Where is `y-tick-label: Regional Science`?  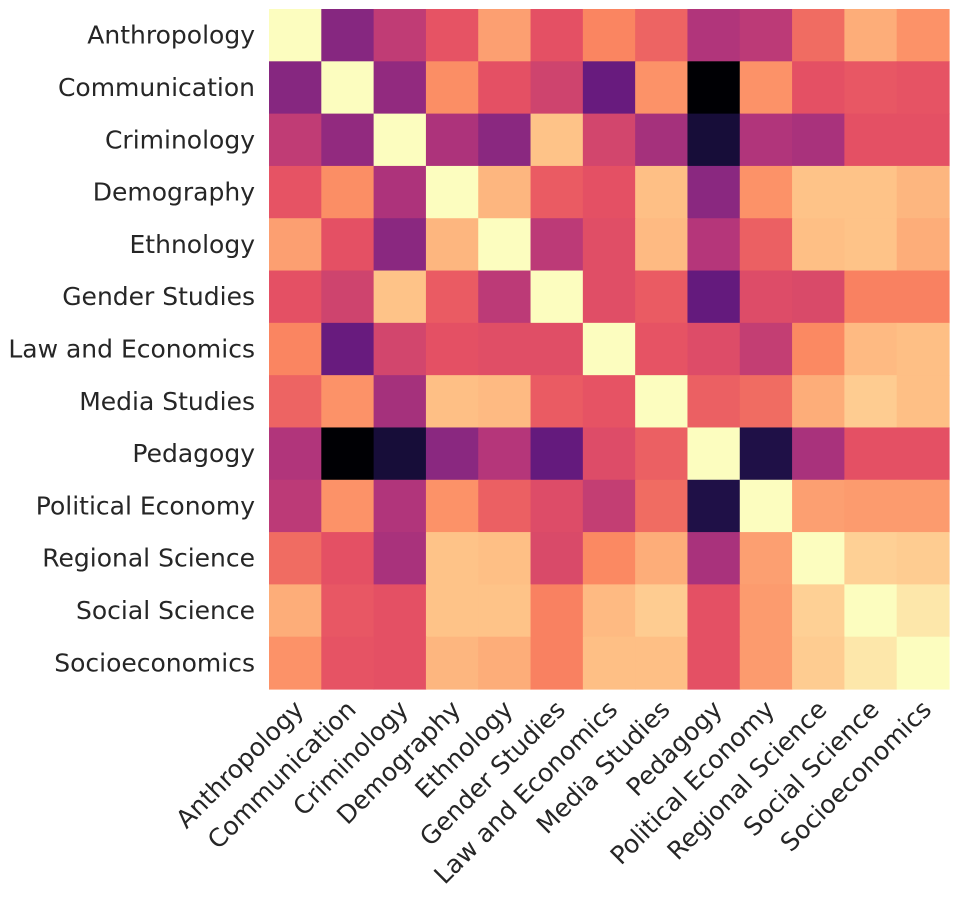
y-tick-label: Regional Science is located at coordinates (148, 558).